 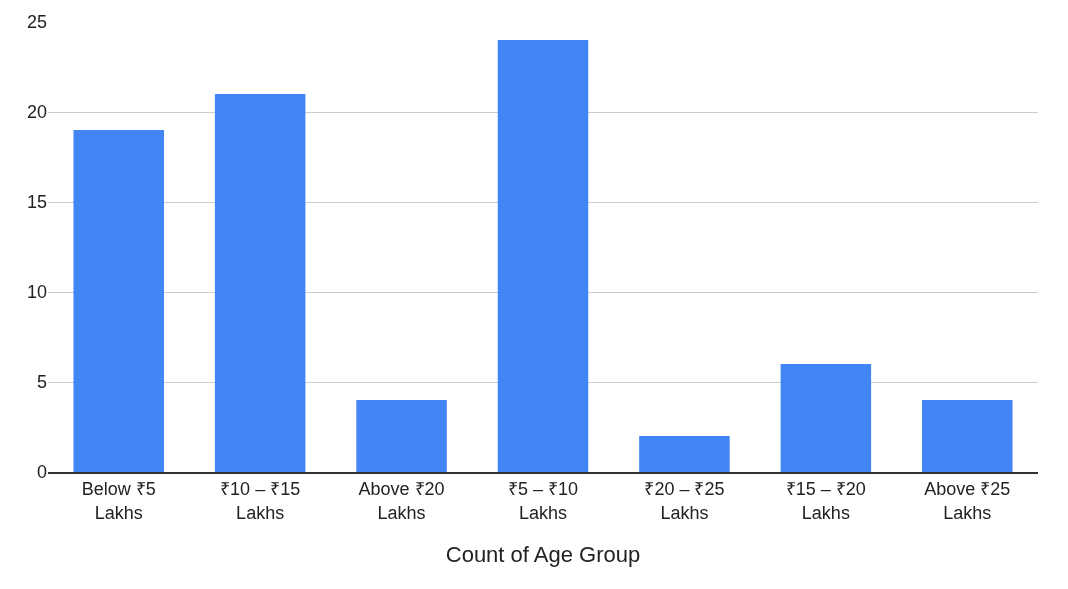 I want to click on x-tick-label: Below ₹5 Lakhs, so click(x=118, y=501).